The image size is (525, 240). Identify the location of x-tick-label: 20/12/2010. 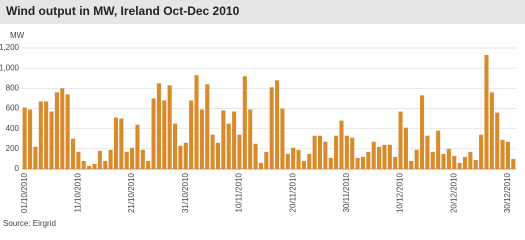
(453, 192).